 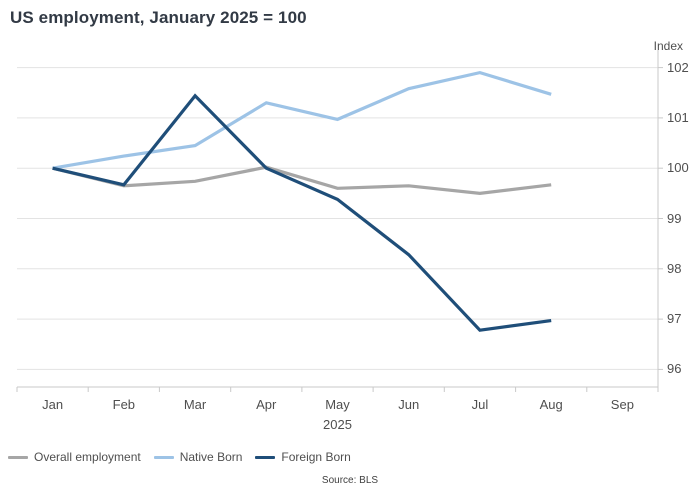 I want to click on y-tick-label: 97, so click(x=674, y=319).